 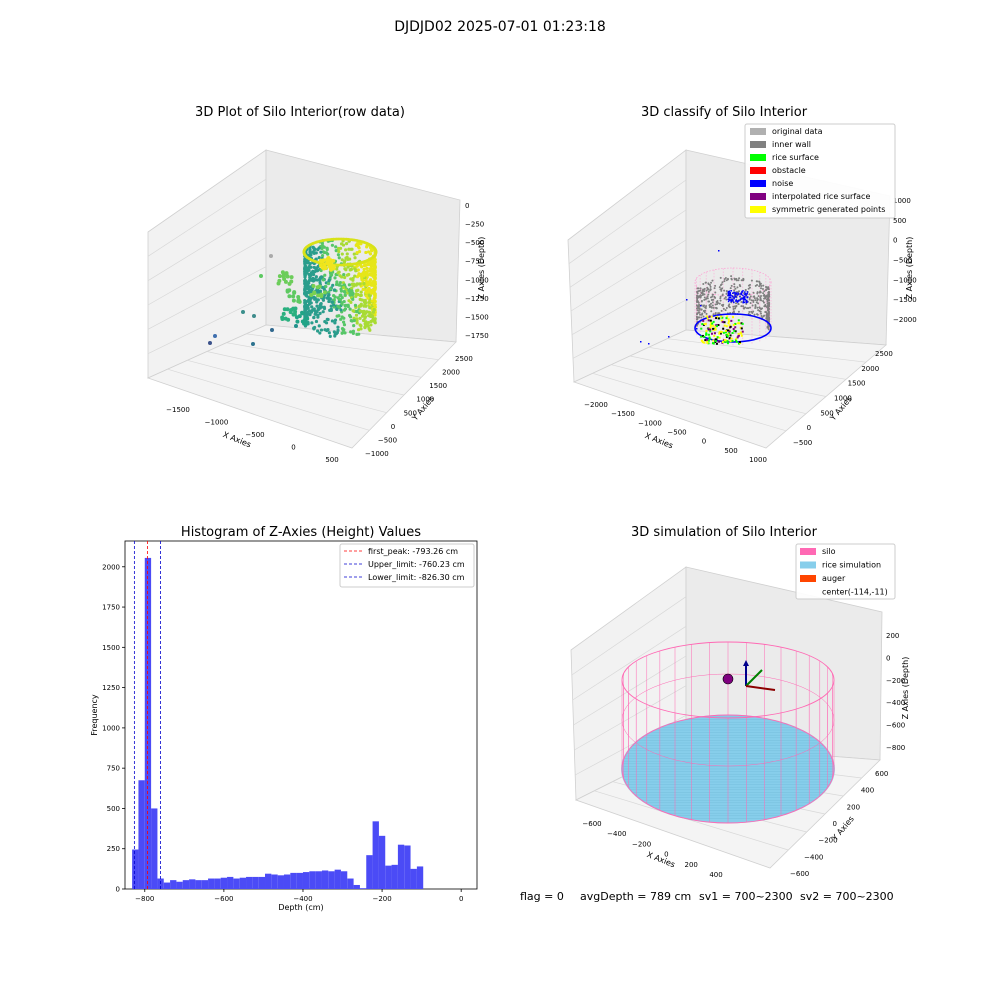 I want to click on y-tick-label: 1250, so click(x=111, y=688).